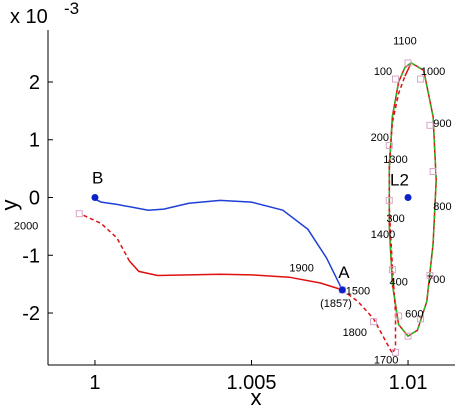 This screenshot has width=474, height=412. Describe the element at coordinates (380, 138) in the screenshot. I see `time-annotation: 200` at that location.